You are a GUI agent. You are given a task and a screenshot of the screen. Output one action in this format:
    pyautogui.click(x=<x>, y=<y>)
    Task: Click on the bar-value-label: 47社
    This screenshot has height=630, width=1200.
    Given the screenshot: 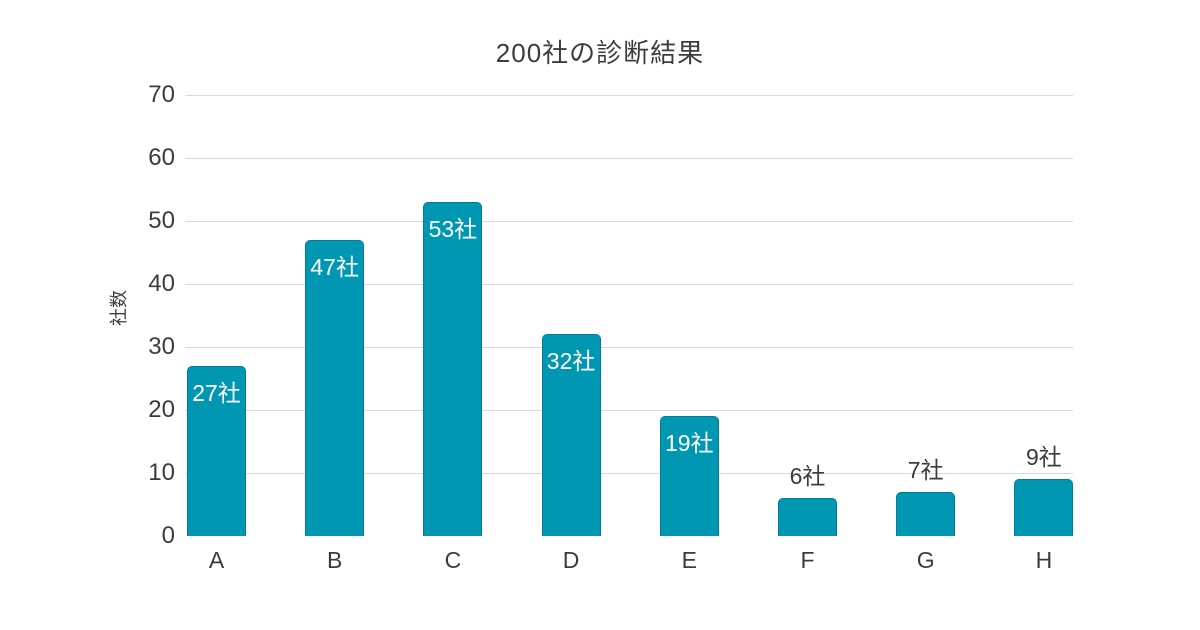 What is the action you would take?
    pyautogui.click(x=334, y=266)
    